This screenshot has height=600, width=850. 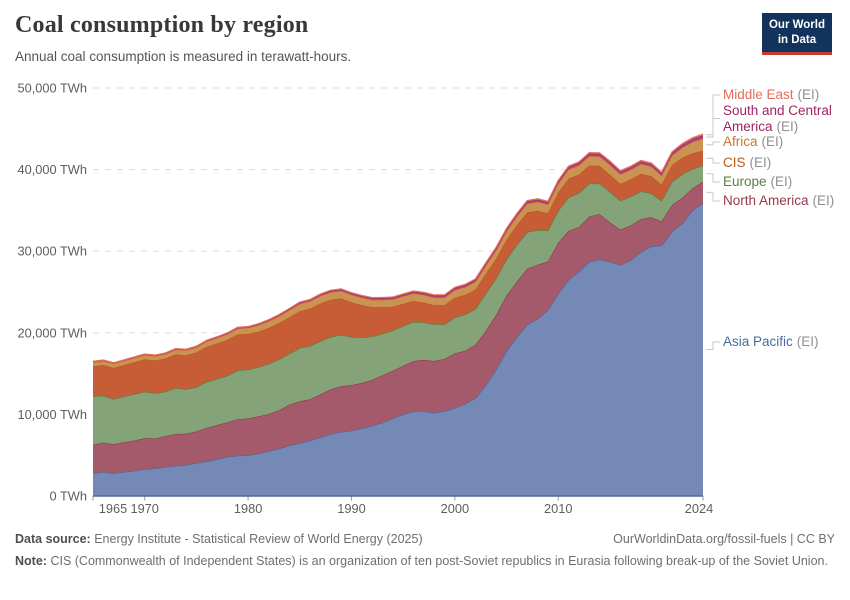 What do you see at coordinates (68, 496) in the screenshot?
I see `y-axis-label: 0 TWh` at bounding box center [68, 496].